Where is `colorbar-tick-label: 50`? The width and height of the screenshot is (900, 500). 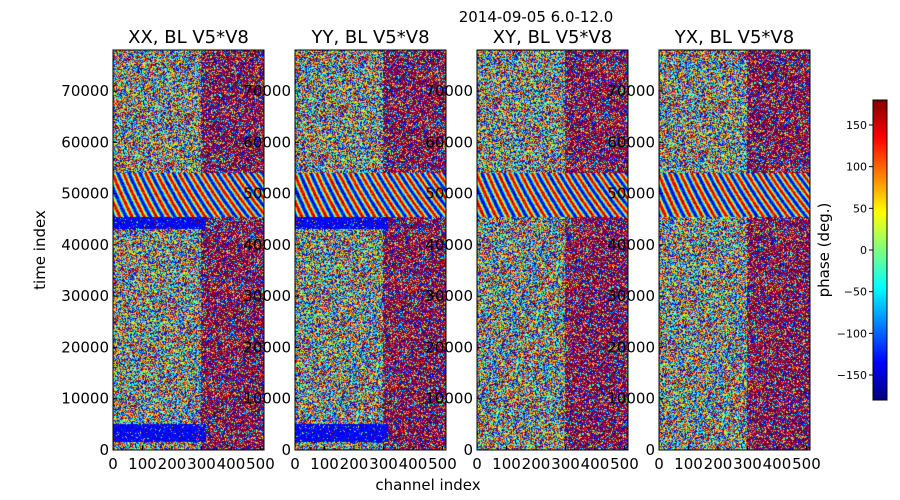
colorbar-tick-label: 50 is located at coordinates (860, 208).